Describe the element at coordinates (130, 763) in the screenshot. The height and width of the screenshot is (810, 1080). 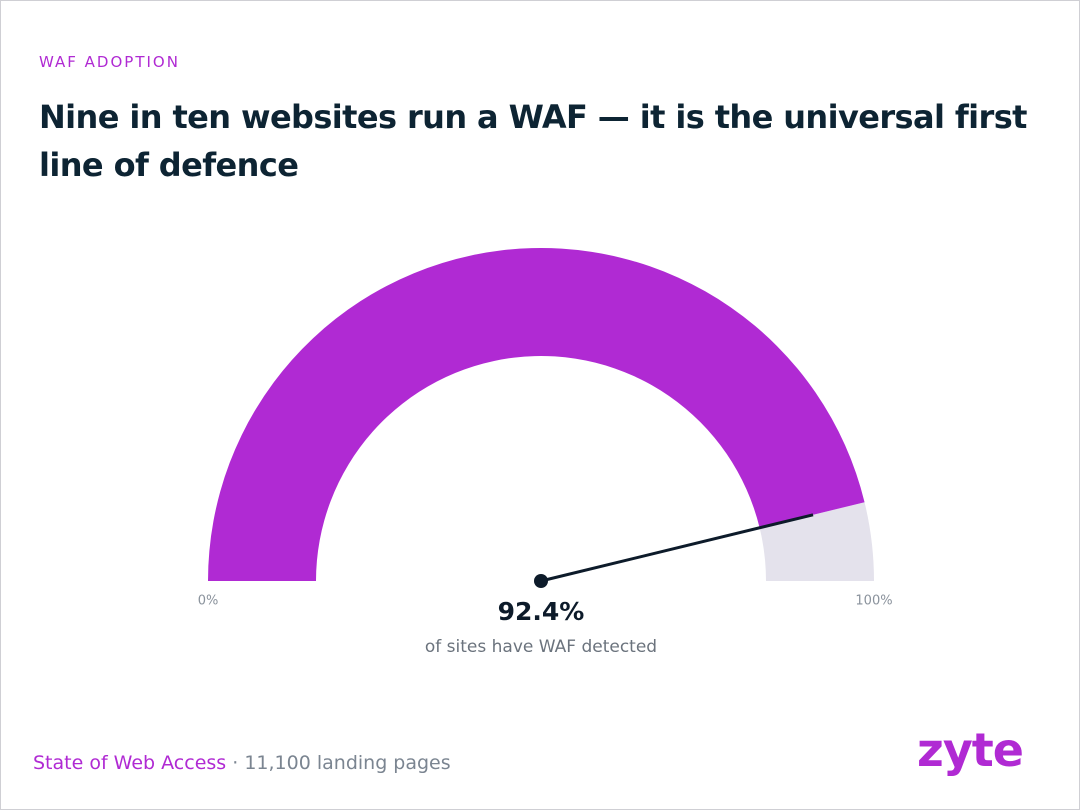
I see `footer-source: State of Web Access` at that location.